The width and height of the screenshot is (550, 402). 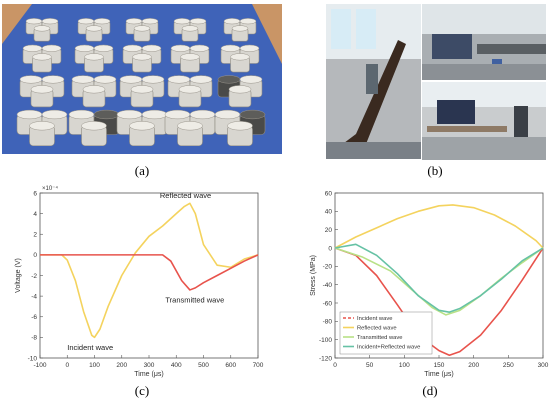 What do you see at coordinates (258, 365) in the screenshot?
I see `x-tick-label: 700` at bounding box center [258, 365].